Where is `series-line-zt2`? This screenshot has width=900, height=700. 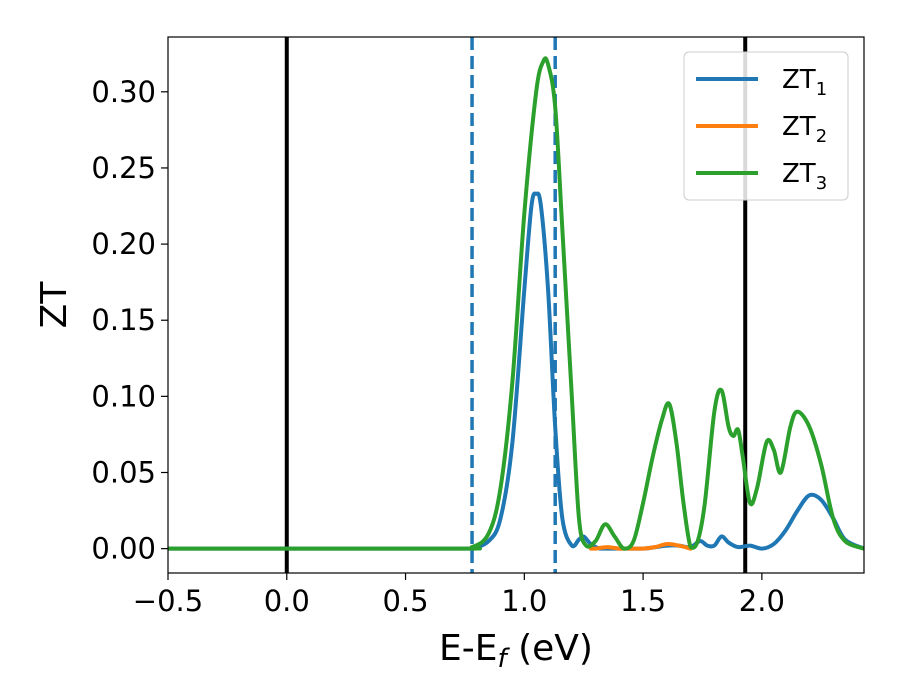 series-line-zt2 is located at coordinates (640, 546).